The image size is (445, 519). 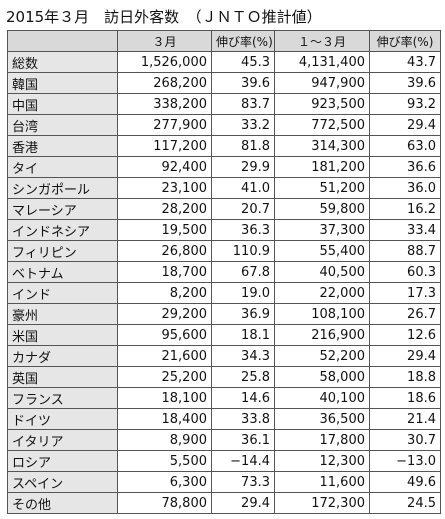 I want to click on country-cell: 総数, so click(x=62, y=62).